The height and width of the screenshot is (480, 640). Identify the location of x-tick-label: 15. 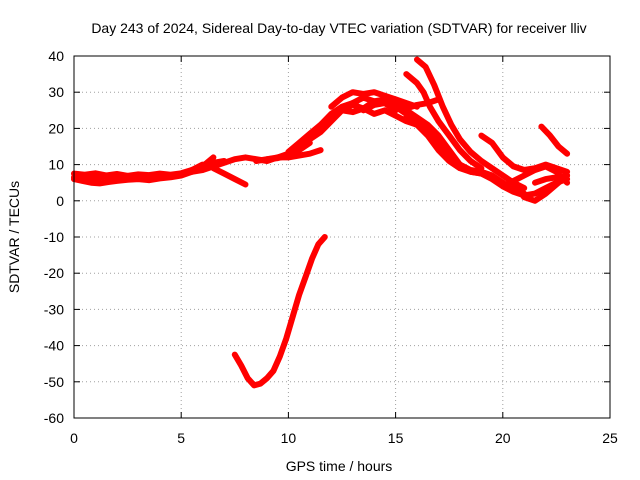
(396, 438).